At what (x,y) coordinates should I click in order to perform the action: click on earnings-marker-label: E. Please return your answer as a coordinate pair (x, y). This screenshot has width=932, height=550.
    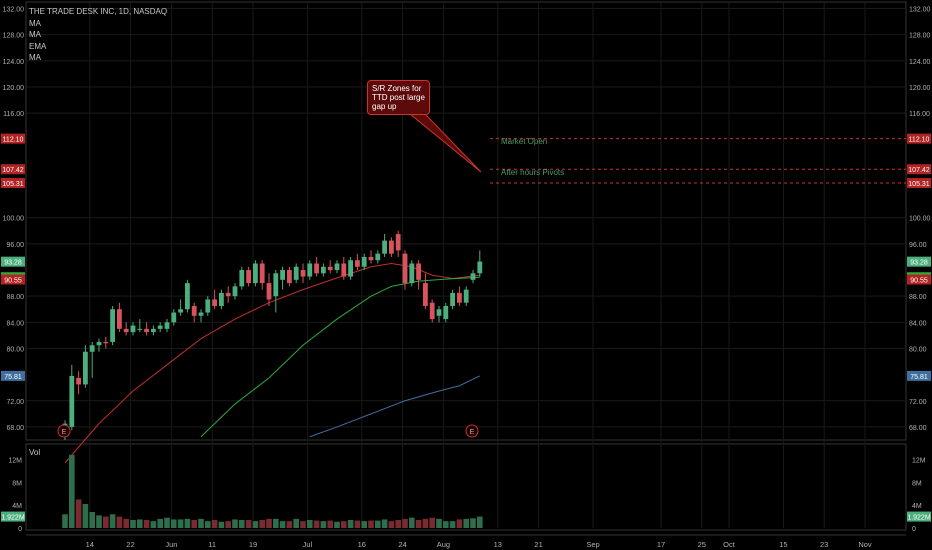
    Looking at the image, I should click on (472, 432).